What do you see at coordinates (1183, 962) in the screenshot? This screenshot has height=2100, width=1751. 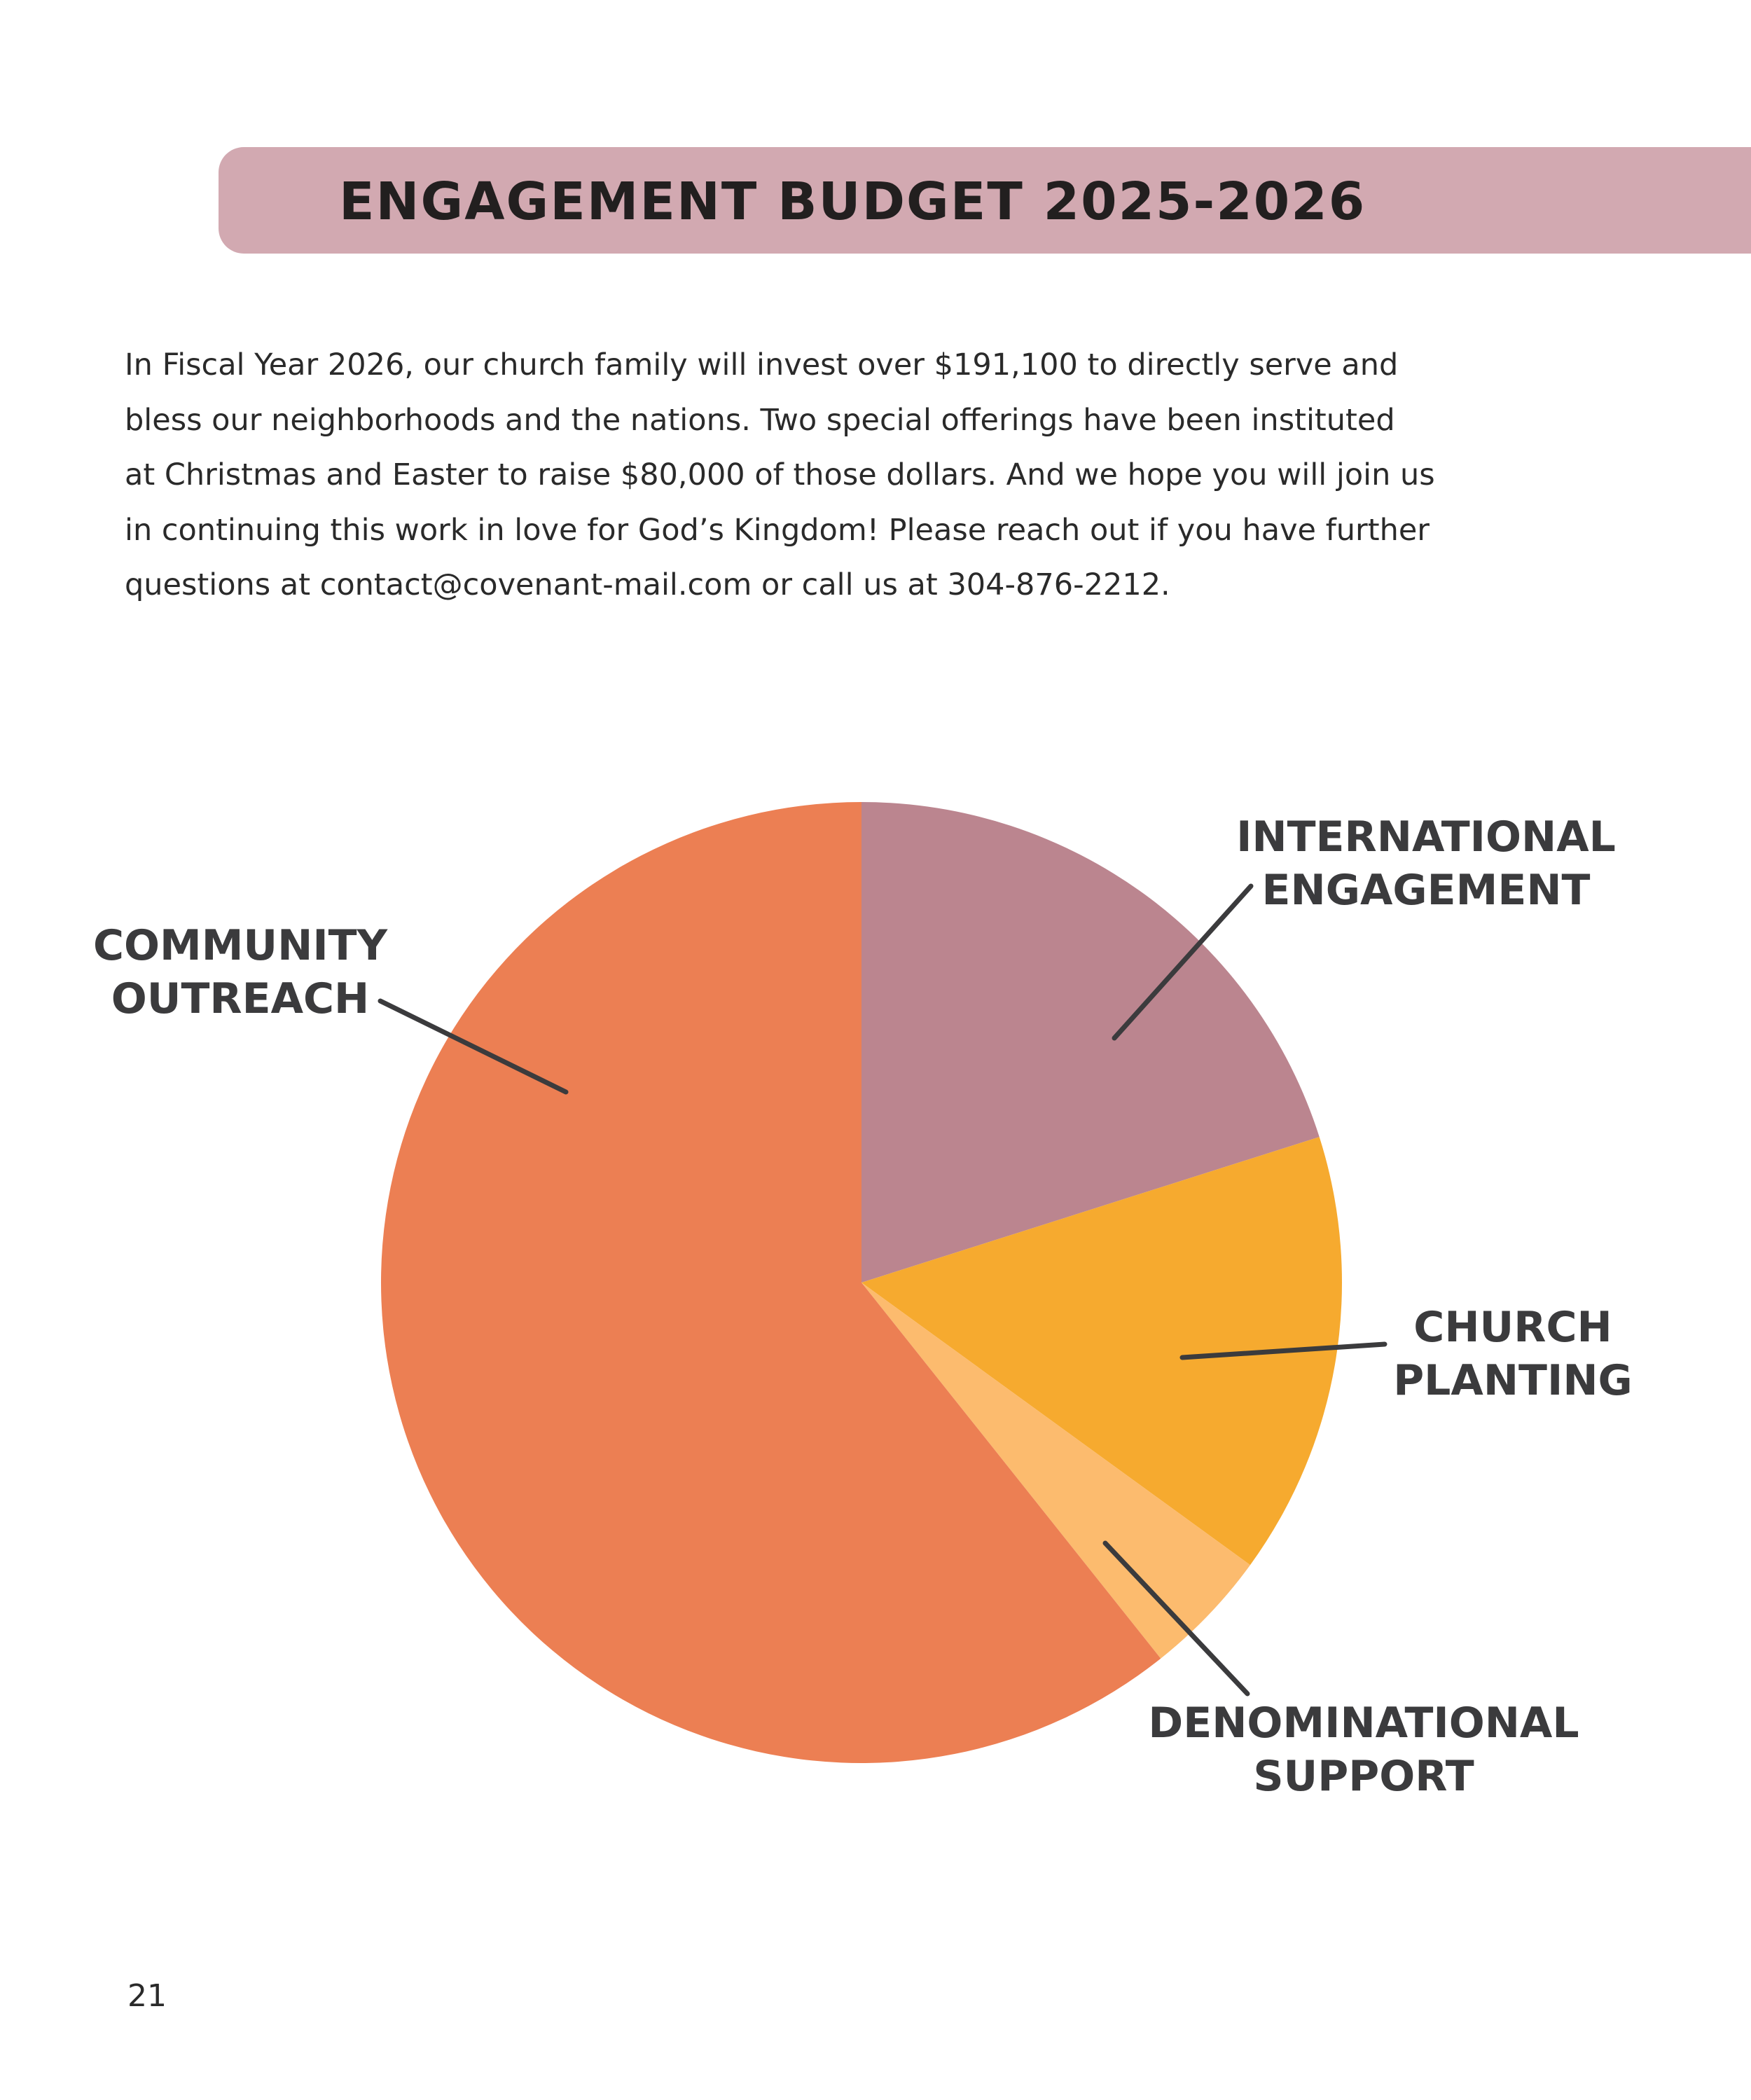 I see `leader-line-international-engagement` at bounding box center [1183, 962].